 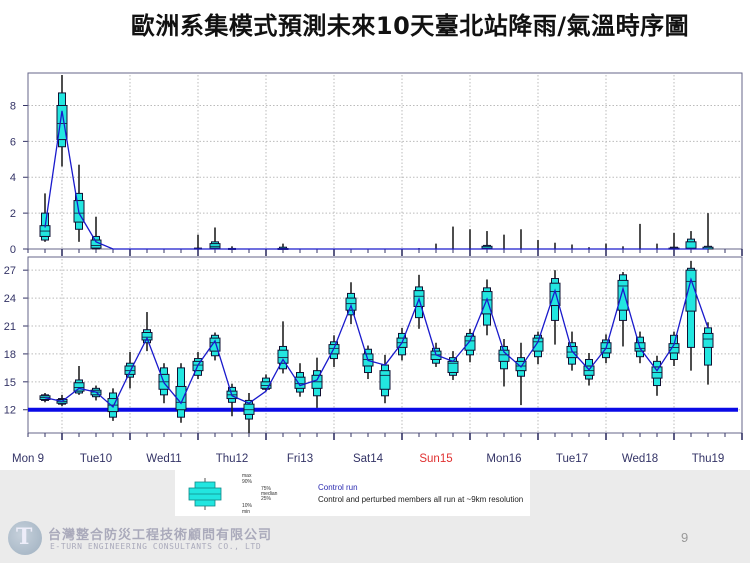 I want to click on legend-p25: 25%, so click(x=266, y=499).